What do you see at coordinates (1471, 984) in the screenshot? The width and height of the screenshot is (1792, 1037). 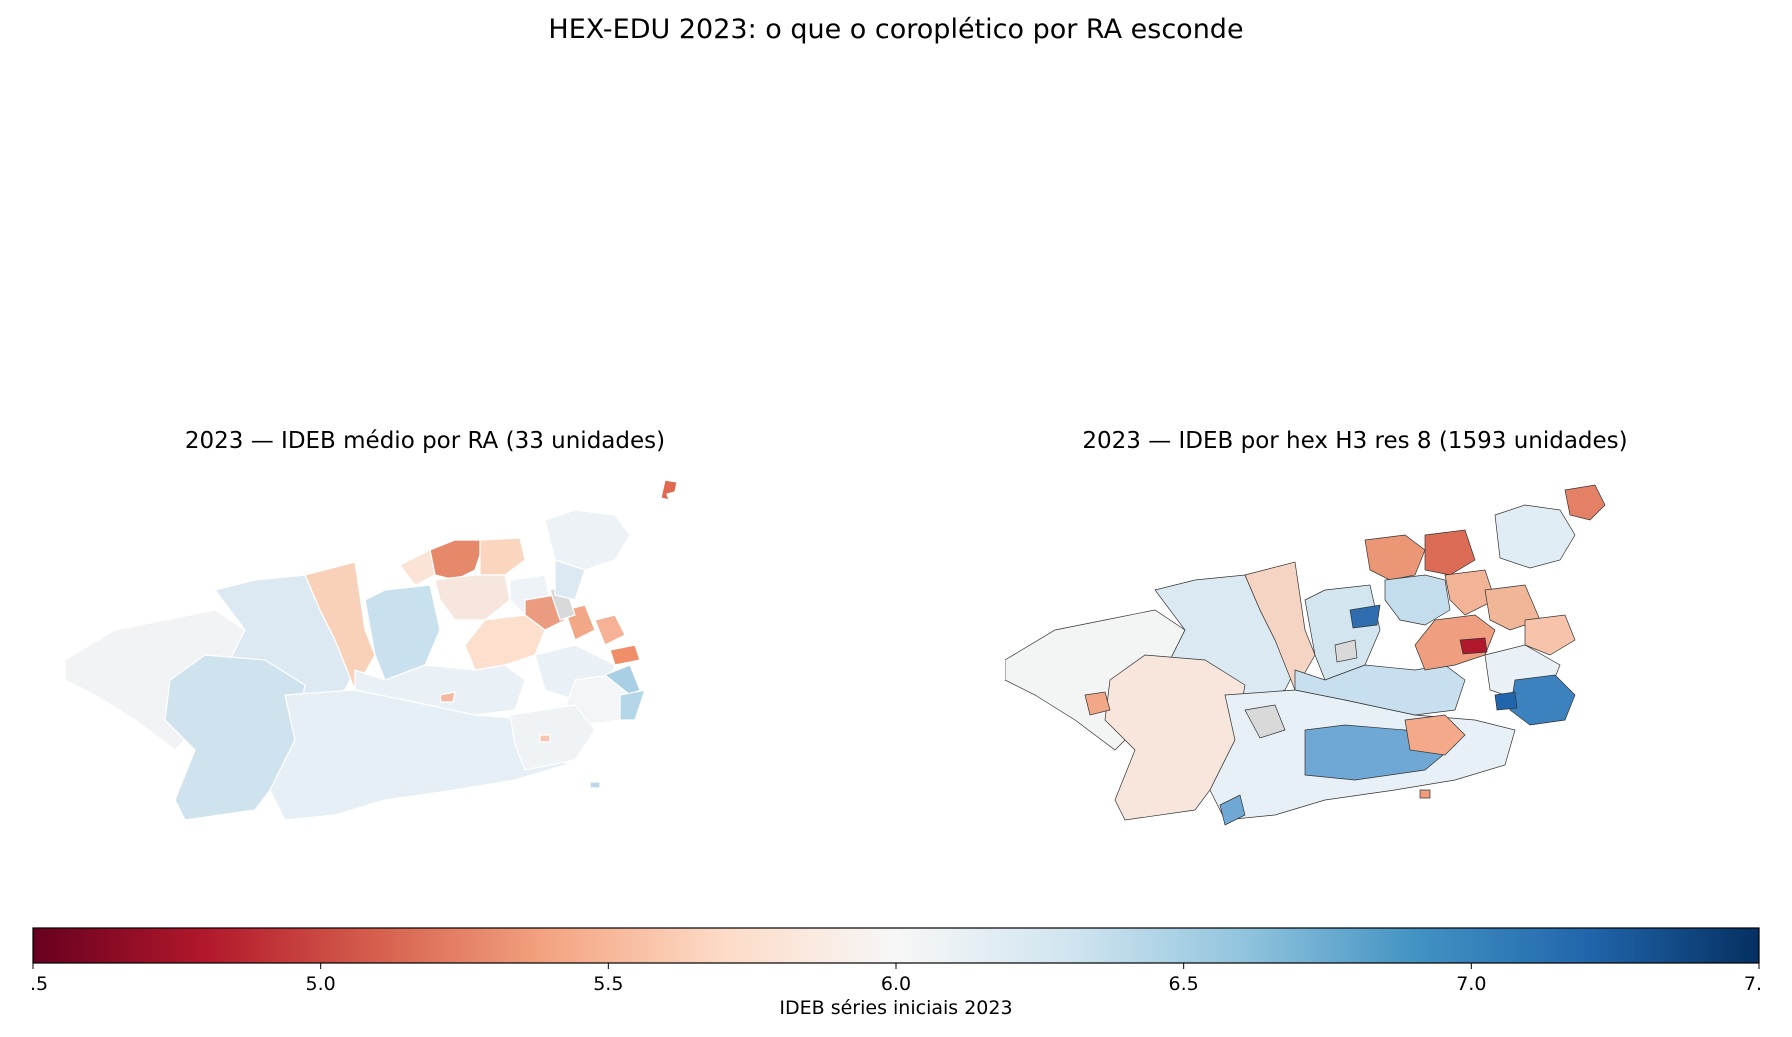 I see `colorbar-tick-label: 7.0` at bounding box center [1471, 984].